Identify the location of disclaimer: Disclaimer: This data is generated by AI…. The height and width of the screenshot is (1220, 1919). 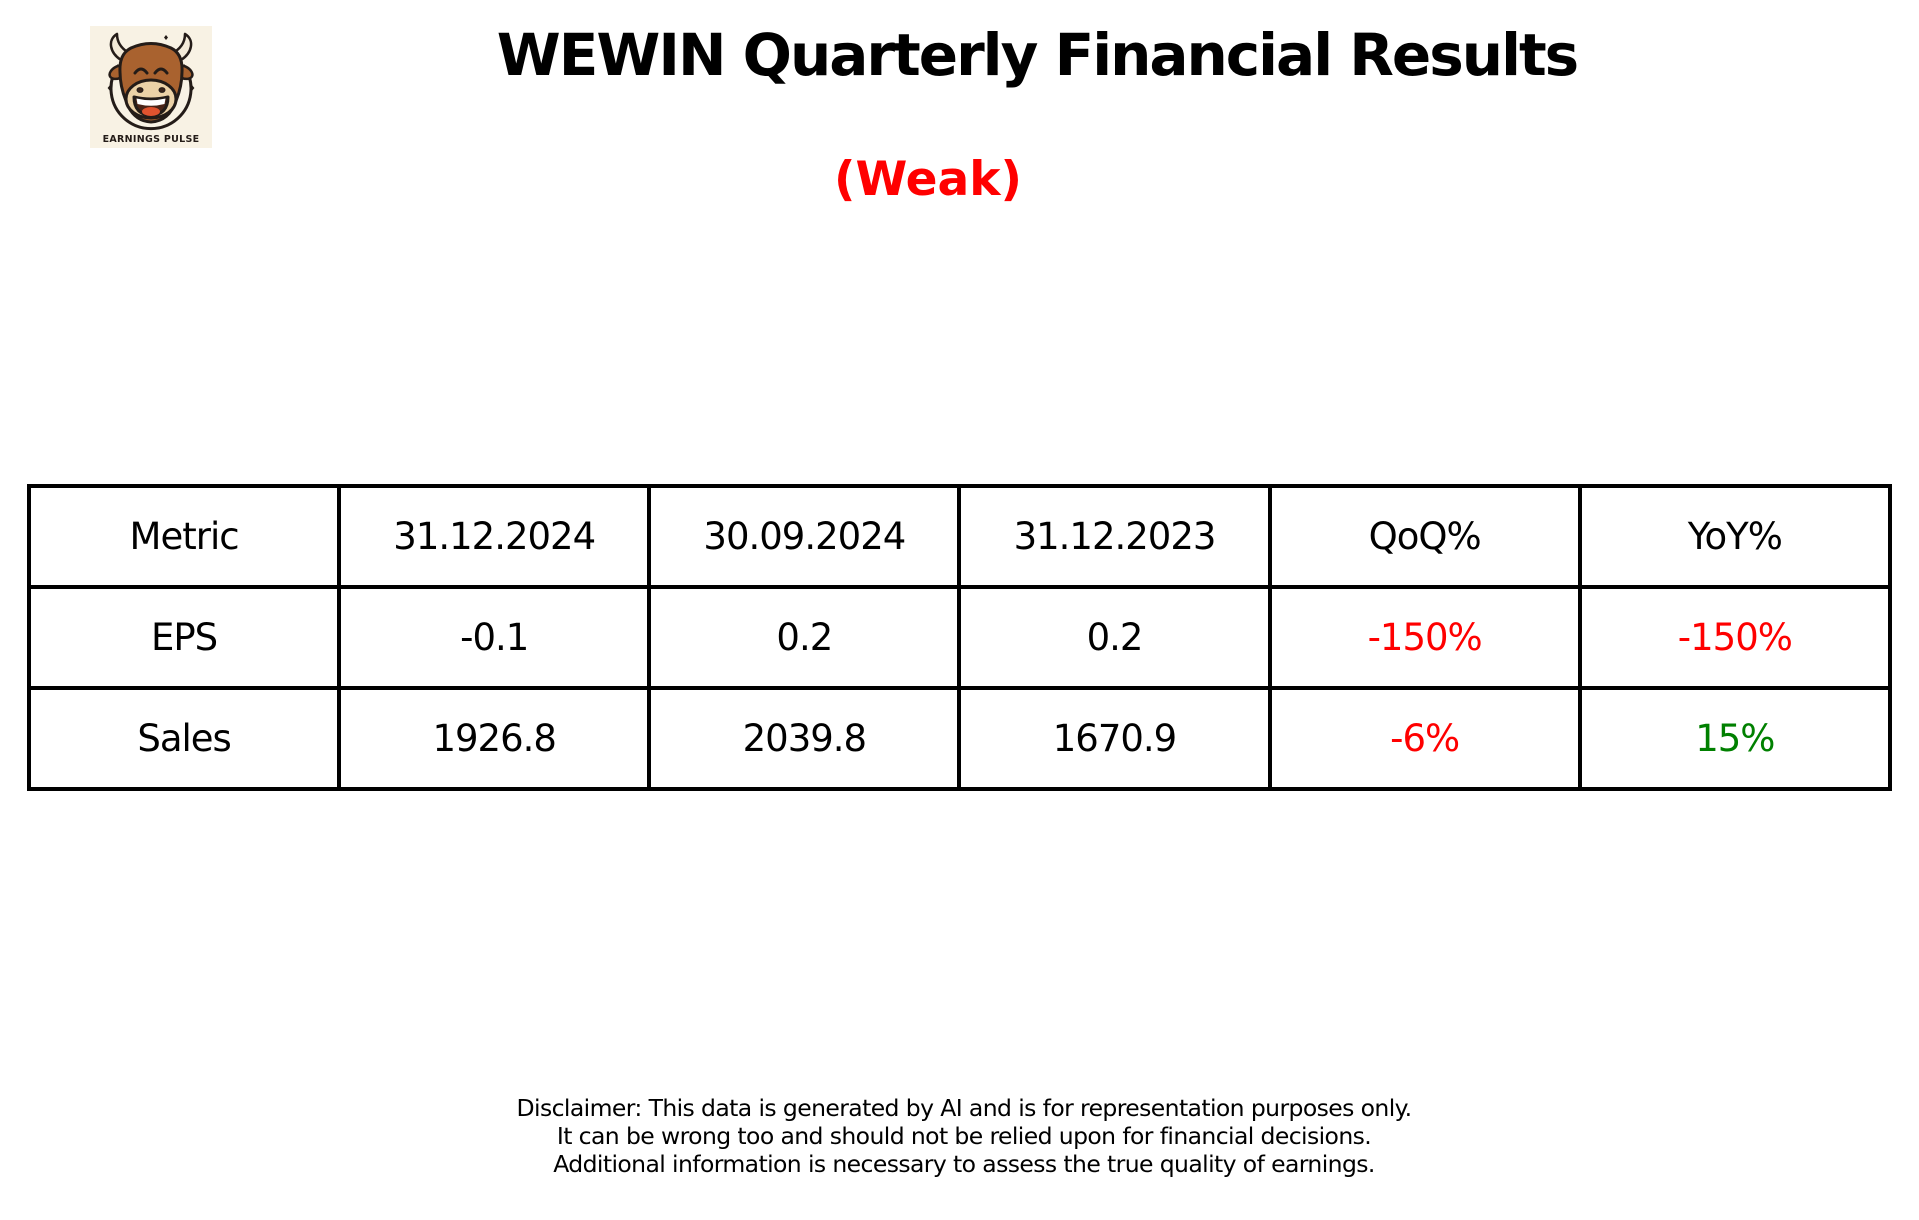
(964, 1136).